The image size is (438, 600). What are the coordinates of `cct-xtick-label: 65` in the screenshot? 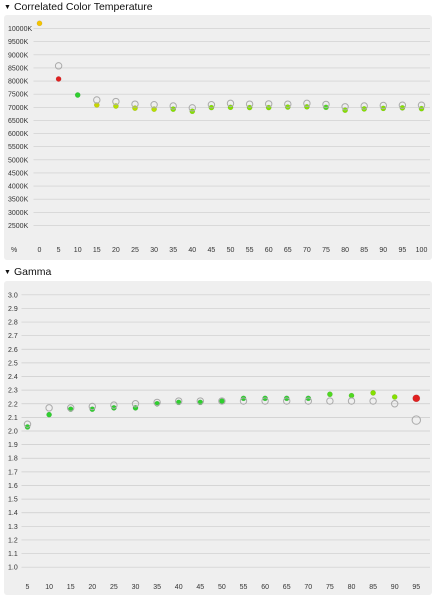 It's located at (288, 250).